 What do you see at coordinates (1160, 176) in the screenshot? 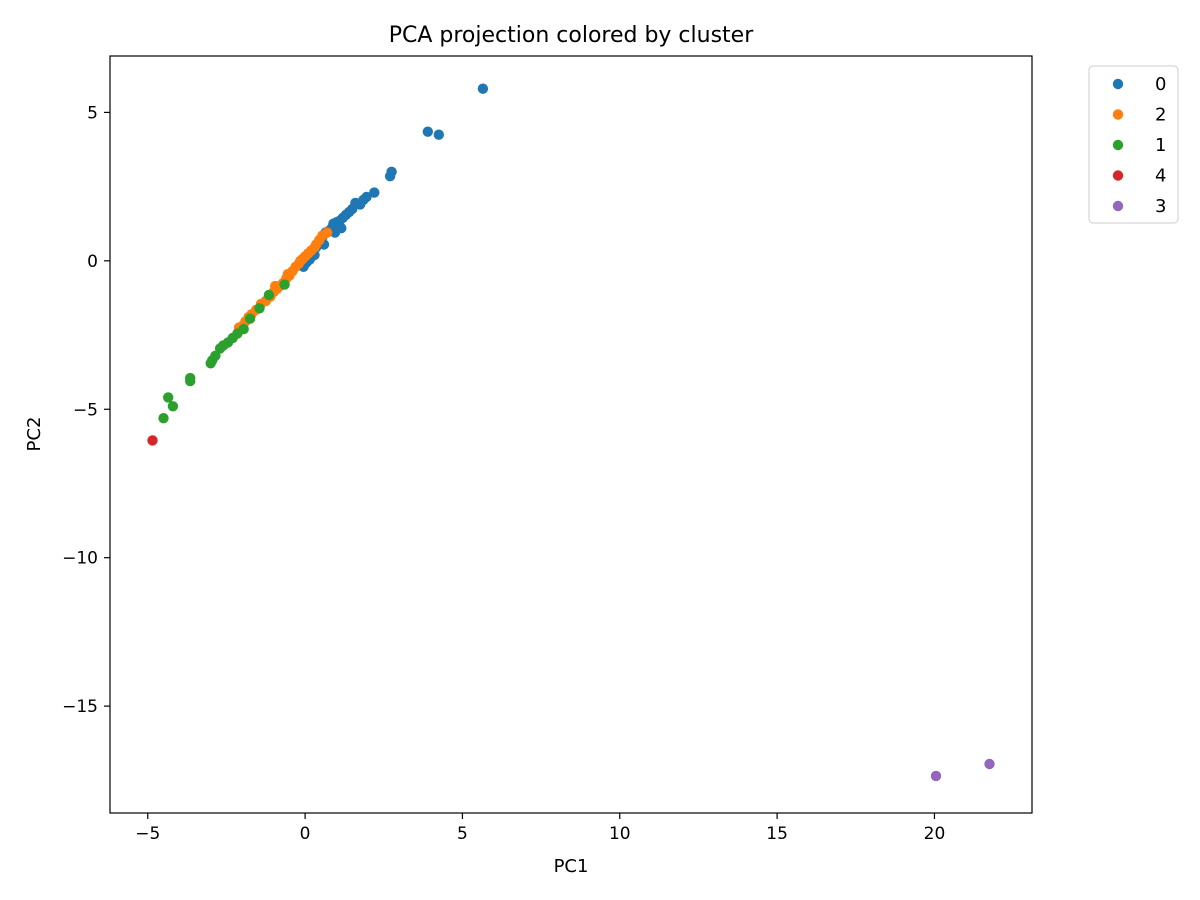
I see `legend-label-4: 4` at bounding box center [1160, 176].